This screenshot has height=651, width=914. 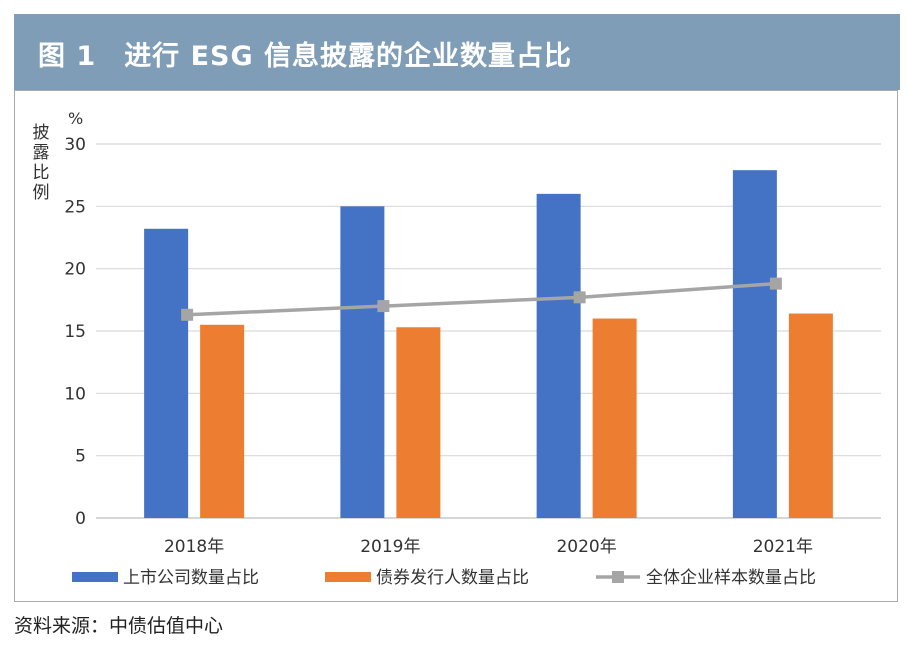 I want to click on y-axis-ticks: 0 5 10 15 20 25 30%, so click(x=75, y=319).